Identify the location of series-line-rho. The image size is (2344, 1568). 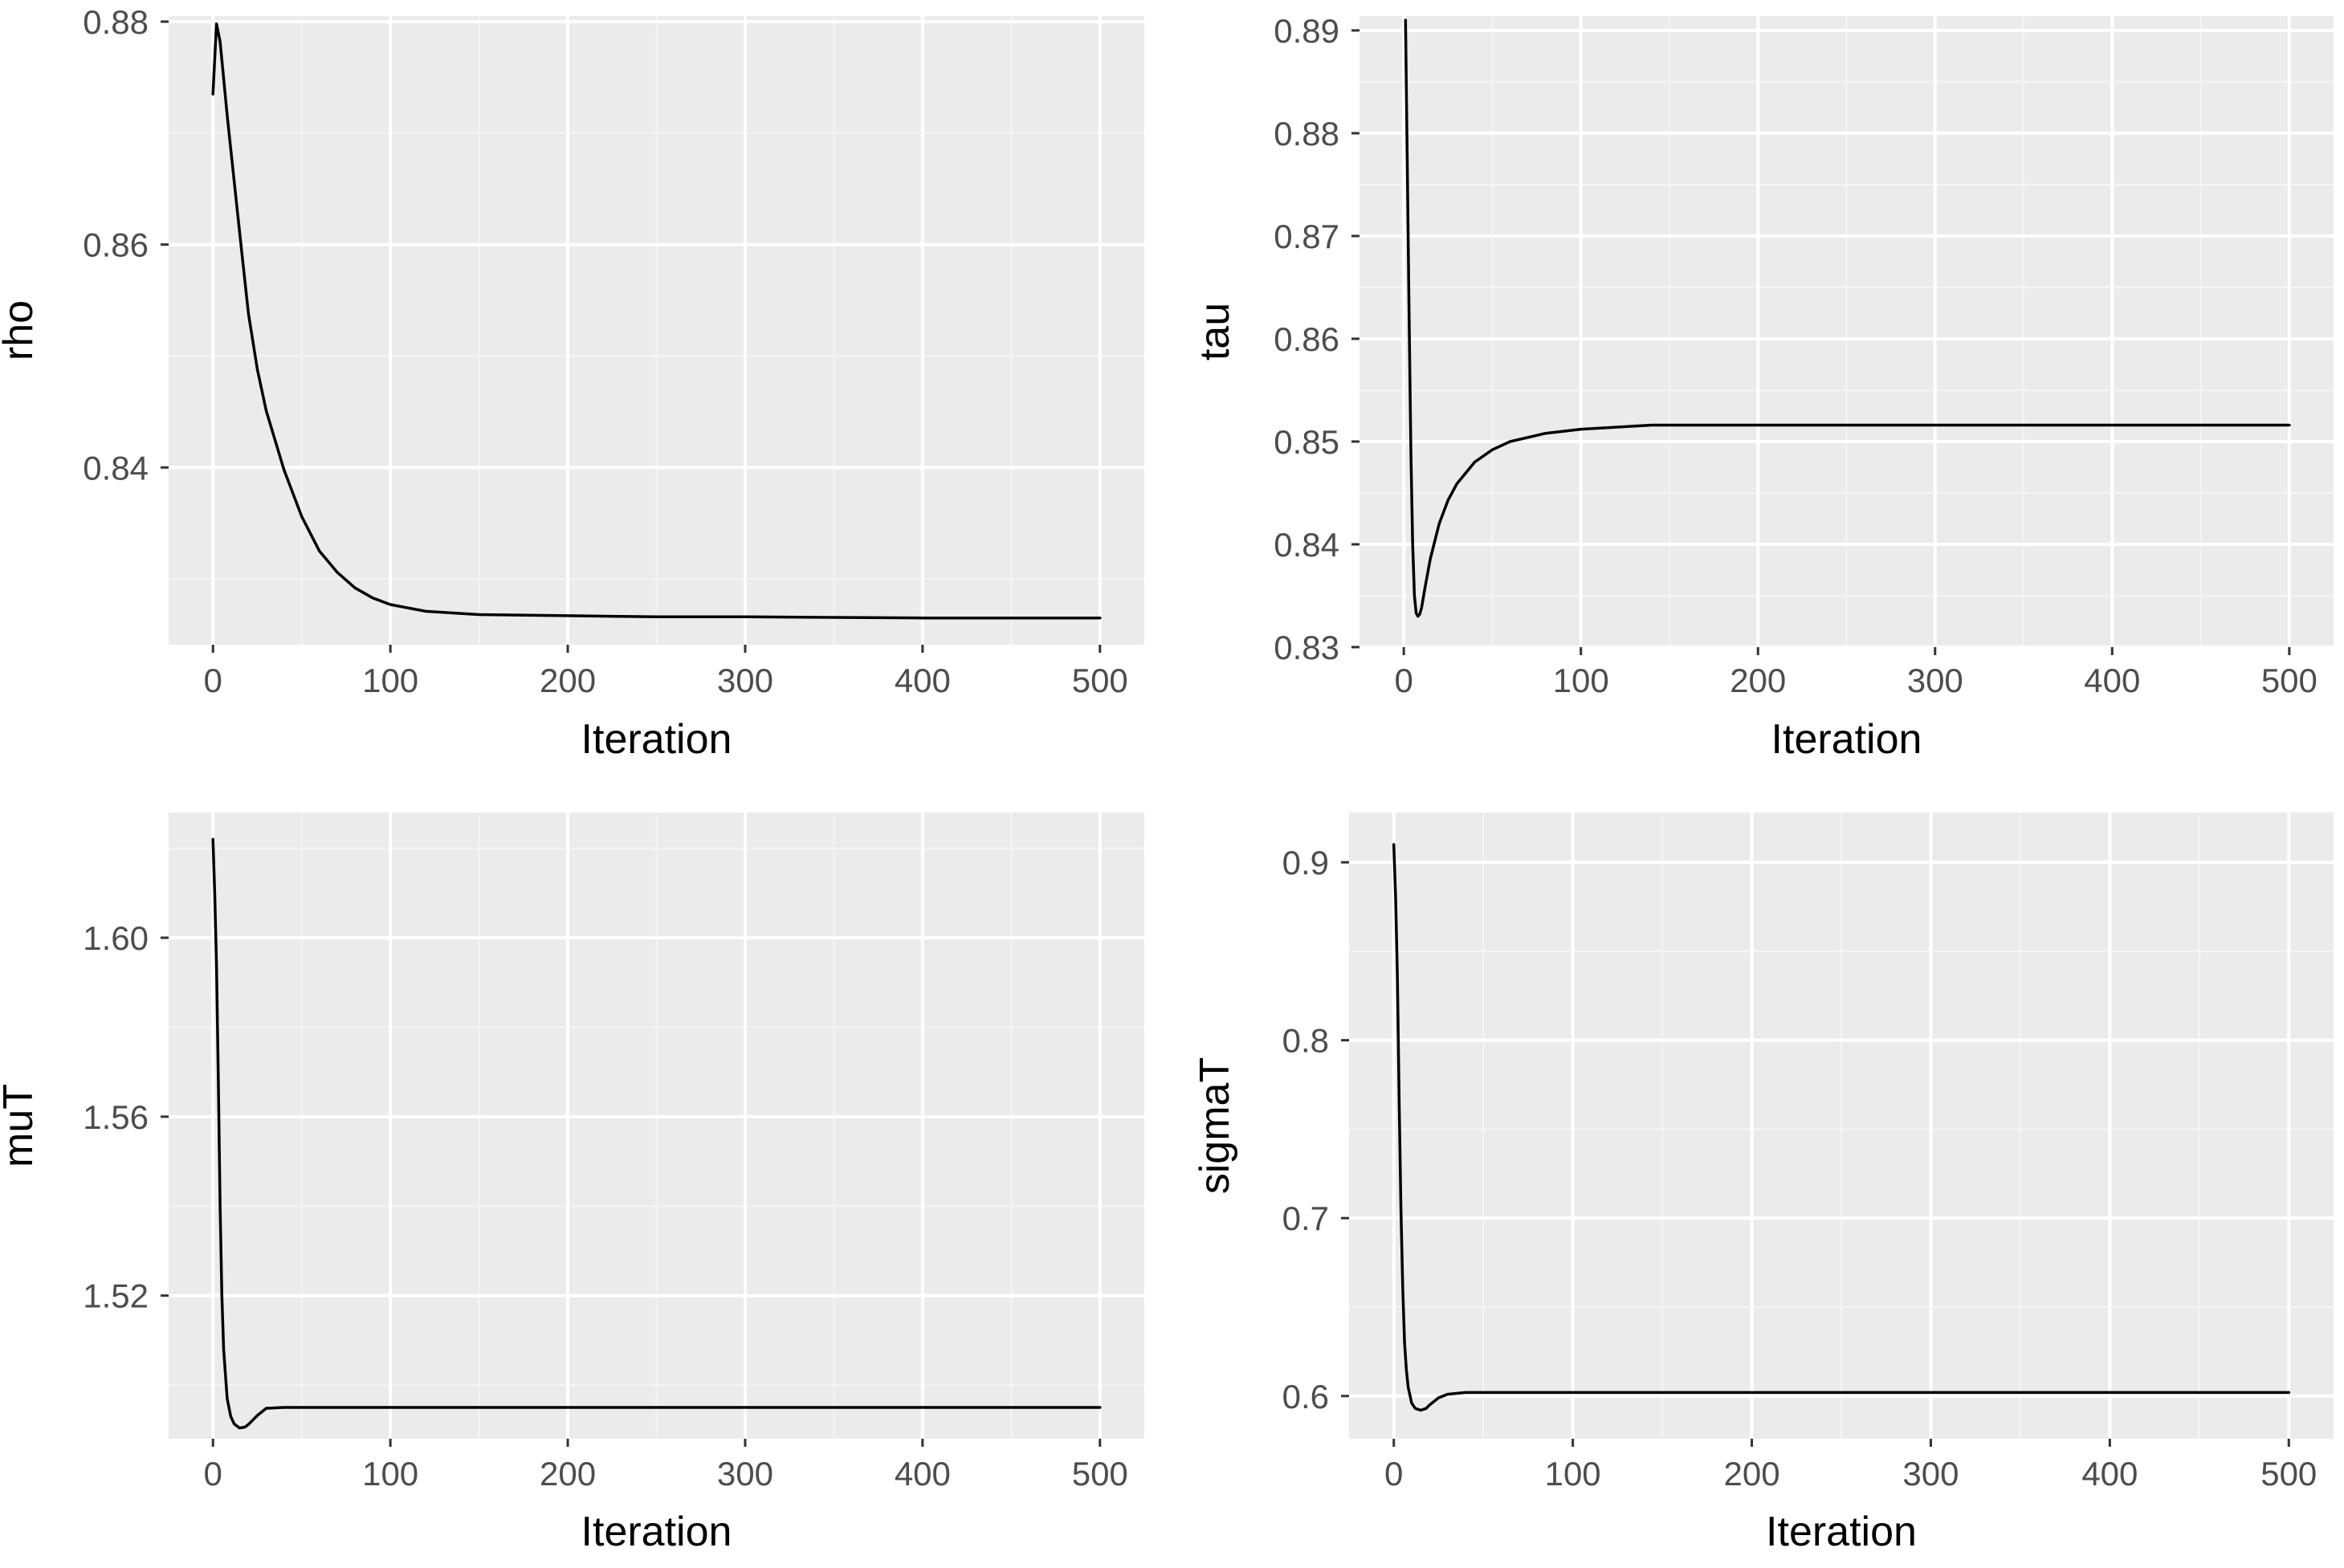
(657, 321).